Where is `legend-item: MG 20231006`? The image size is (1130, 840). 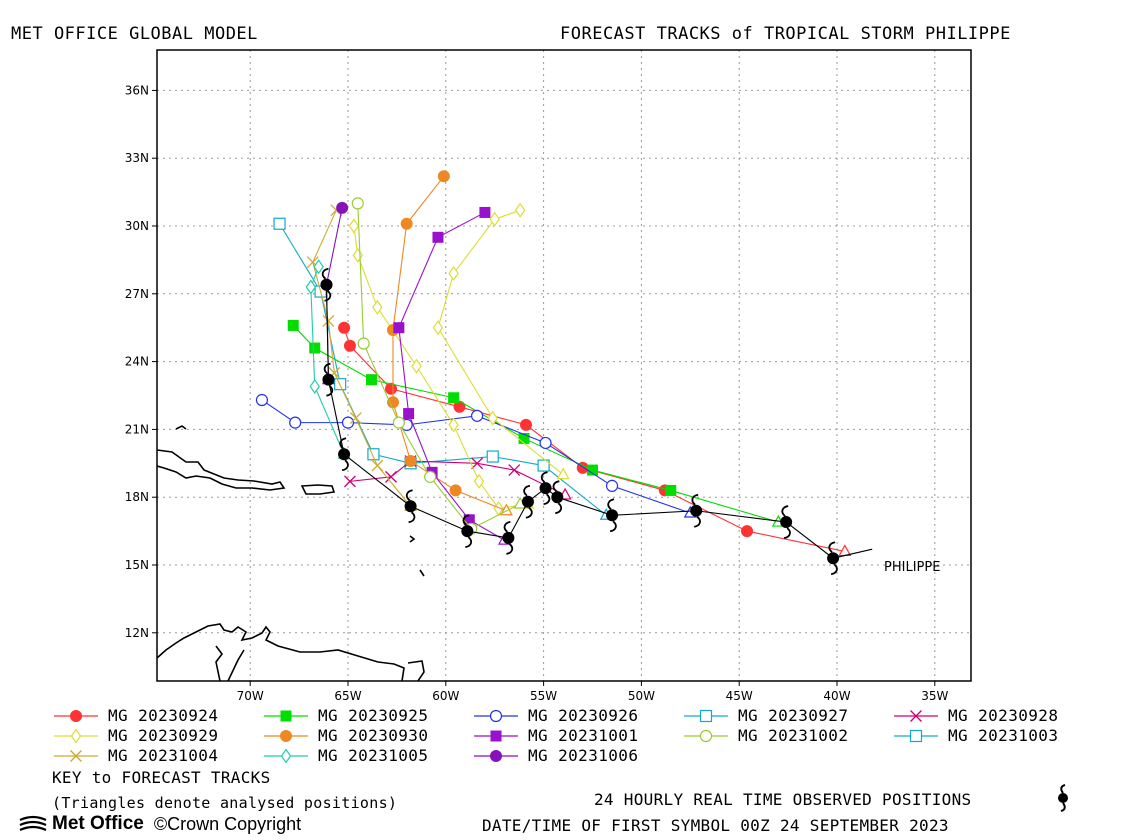 legend-item: MG 20231006 is located at coordinates (555, 755).